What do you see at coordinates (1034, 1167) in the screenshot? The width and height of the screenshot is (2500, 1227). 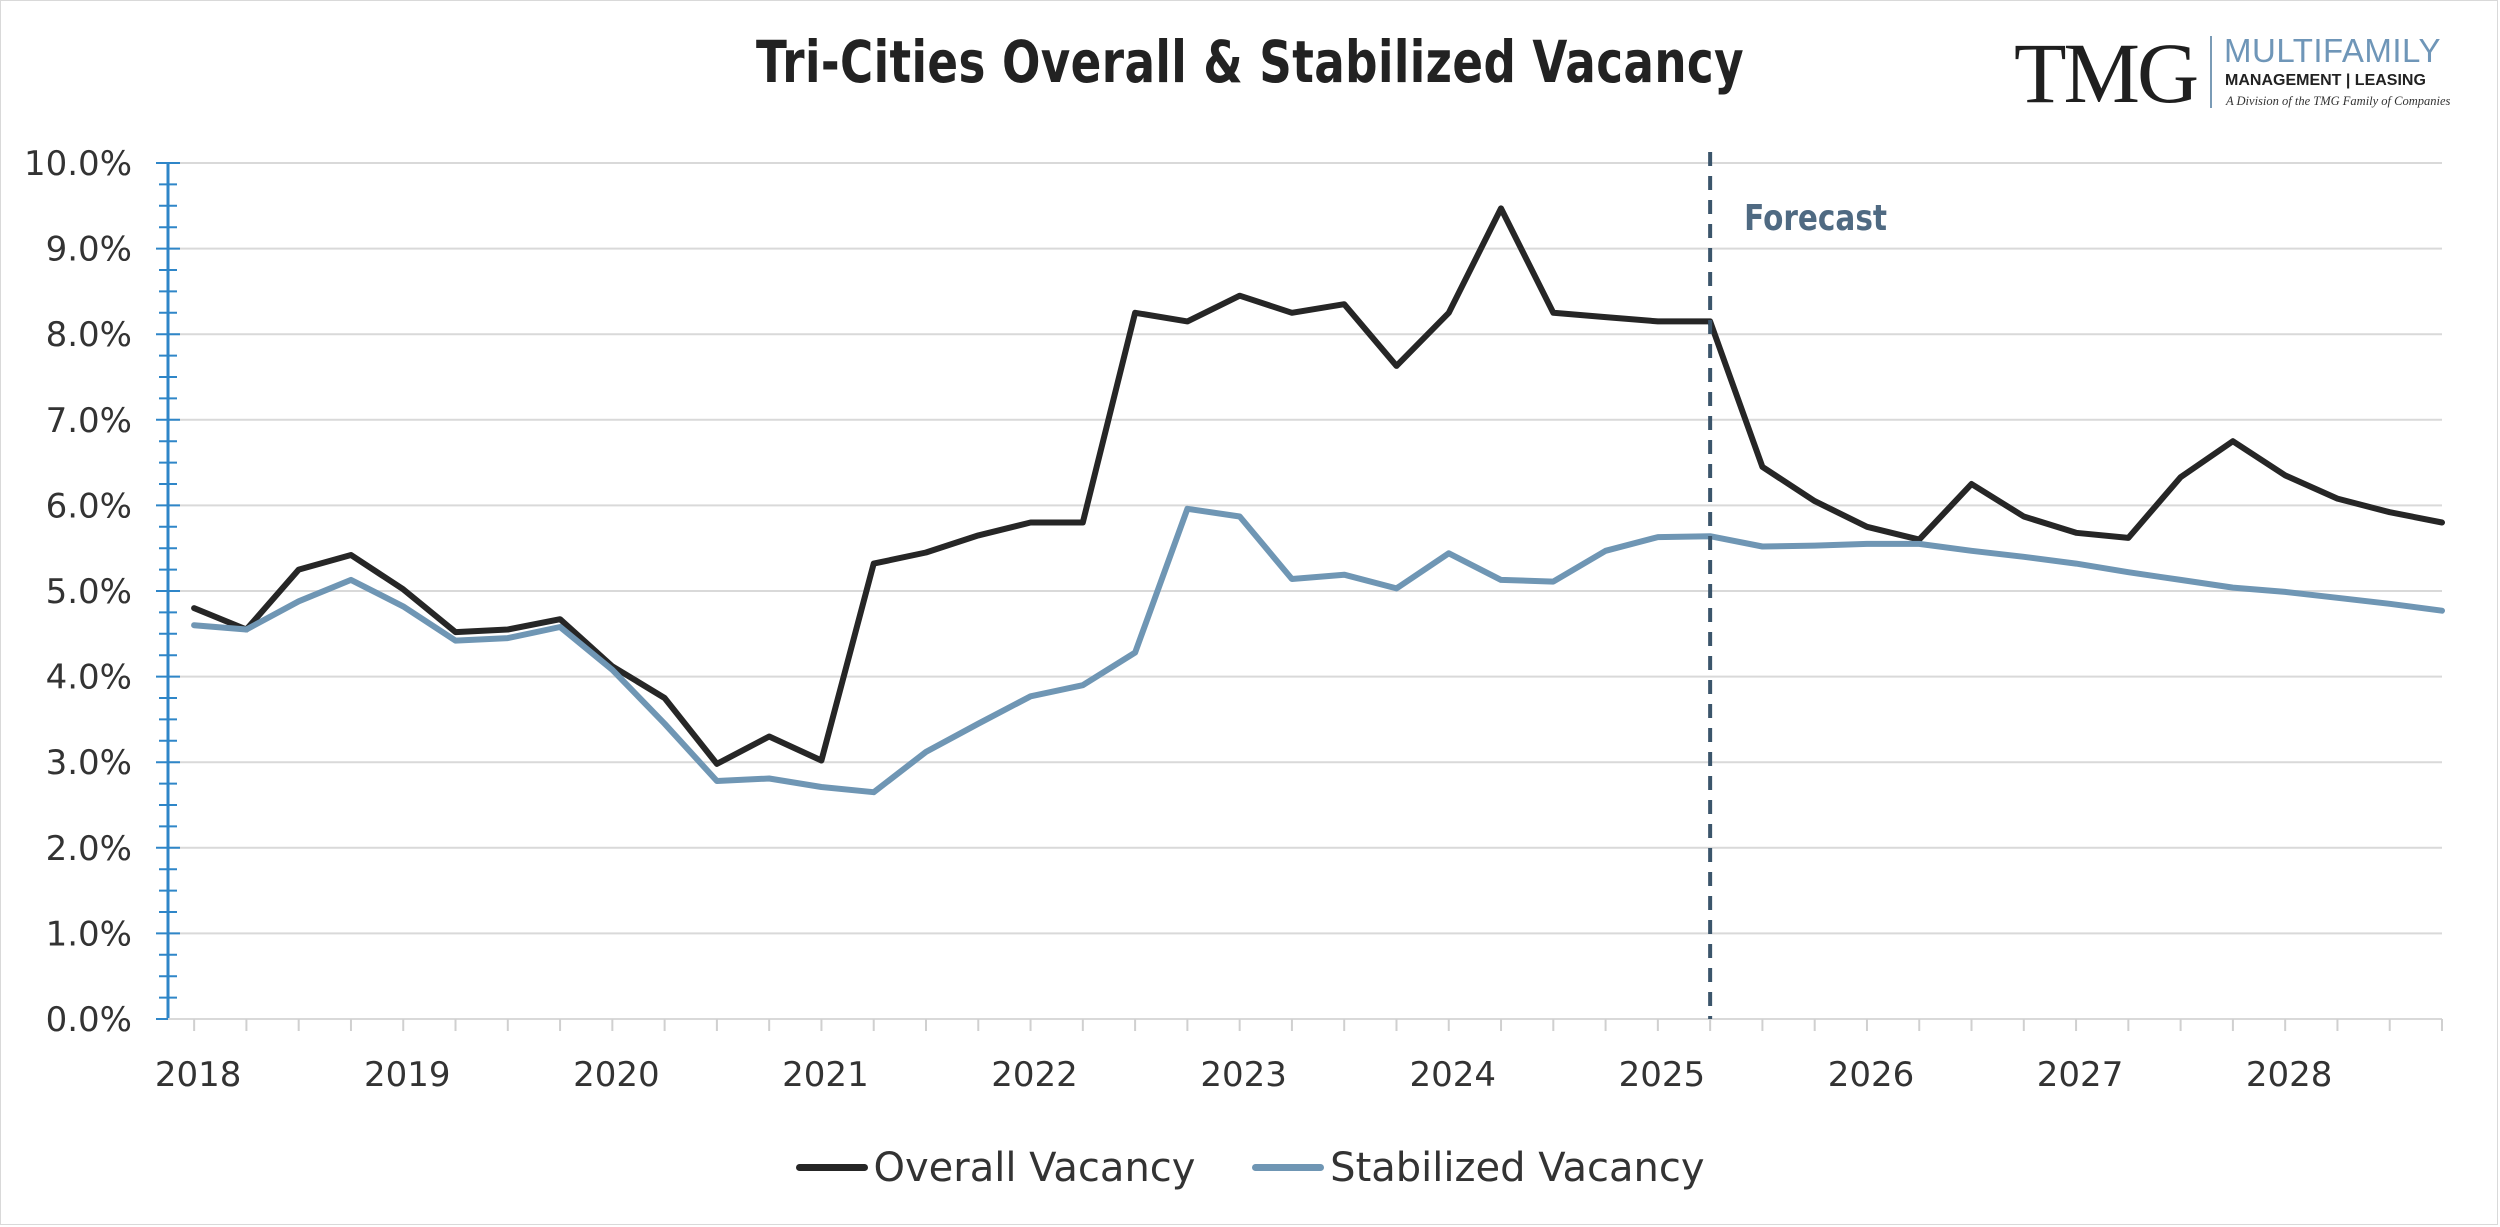 I see `legend-label-overall: Overall Vacancy` at bounding box center [1034, 1167].